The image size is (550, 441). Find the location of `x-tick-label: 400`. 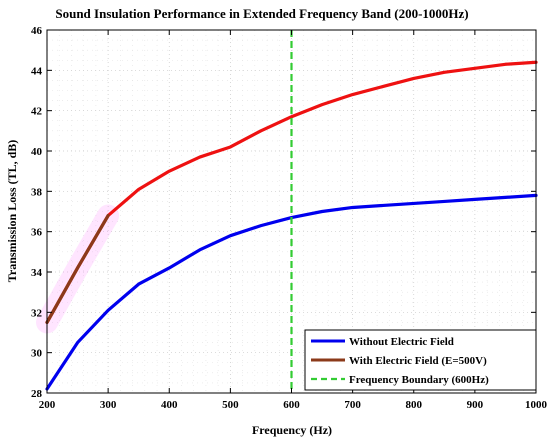

x-tick-label: 400 is located at coordinates (169, 405).